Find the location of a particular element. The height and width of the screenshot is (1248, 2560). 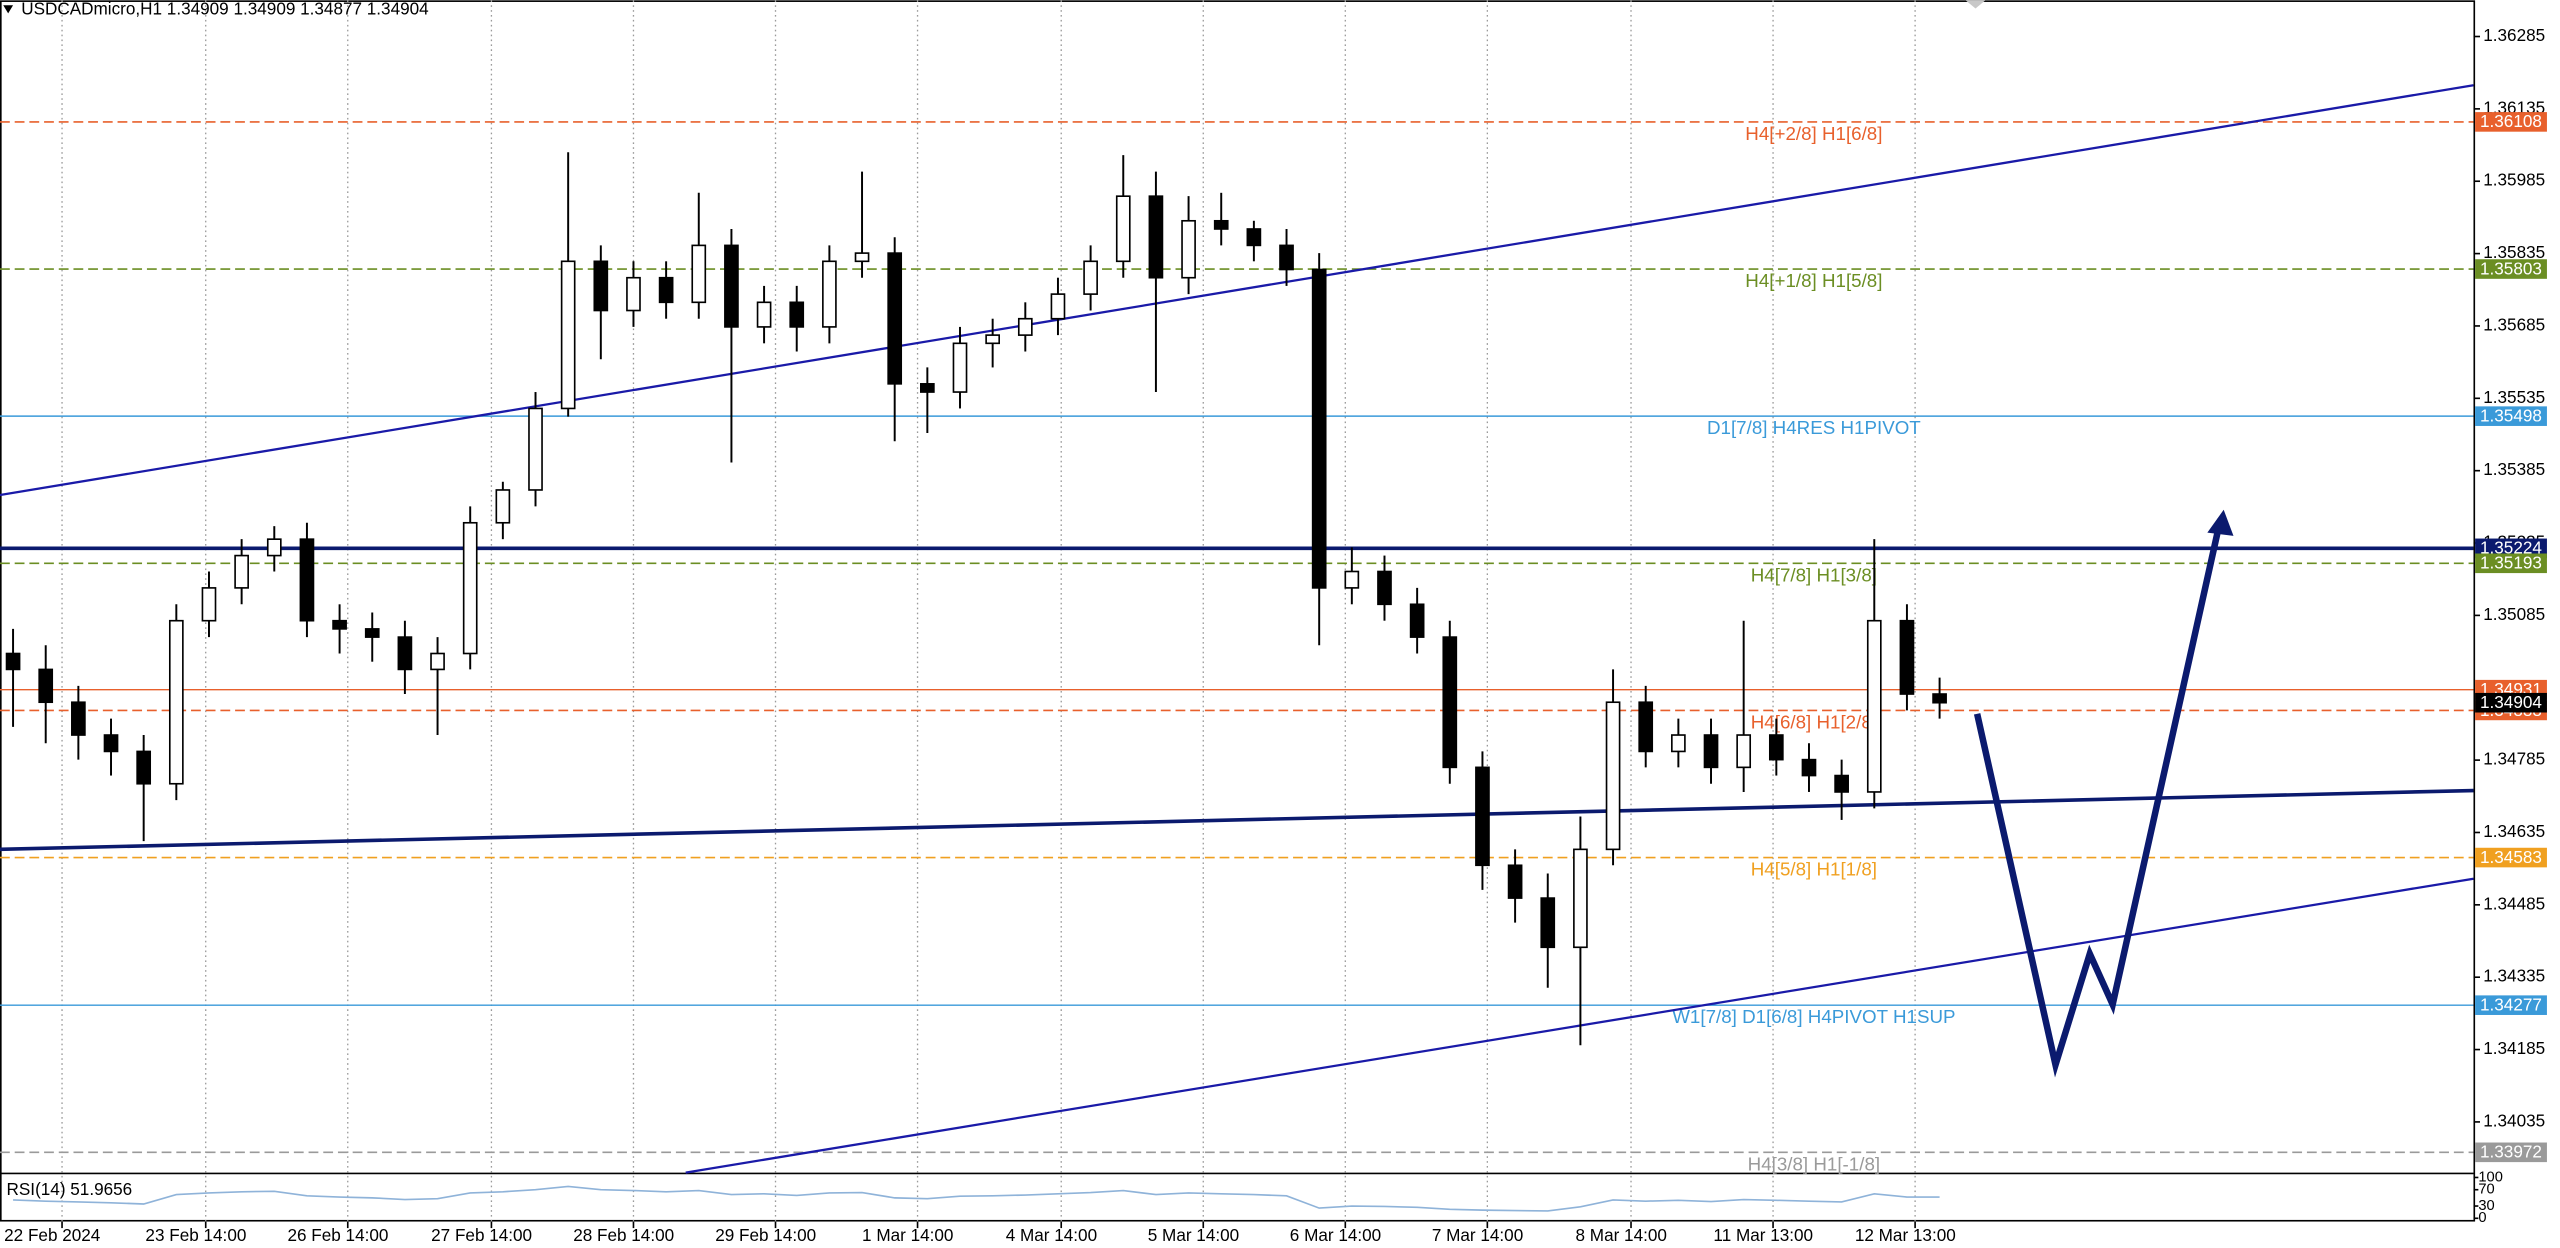

x-tick-label: 22 Feb 2024 is located at coordinates (52, 1235).